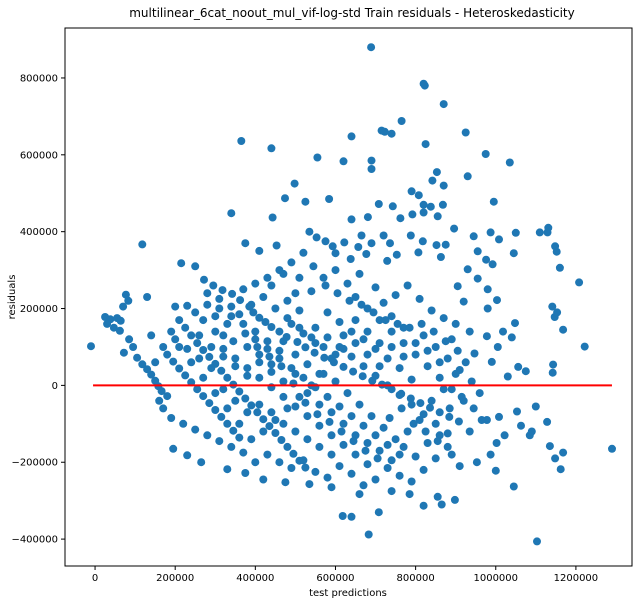  Describe the element at coordinates (38, 309) in the screenshot. I see `y-axis: −400000 −200000 0 200000 400000 600000 800000` at that location.